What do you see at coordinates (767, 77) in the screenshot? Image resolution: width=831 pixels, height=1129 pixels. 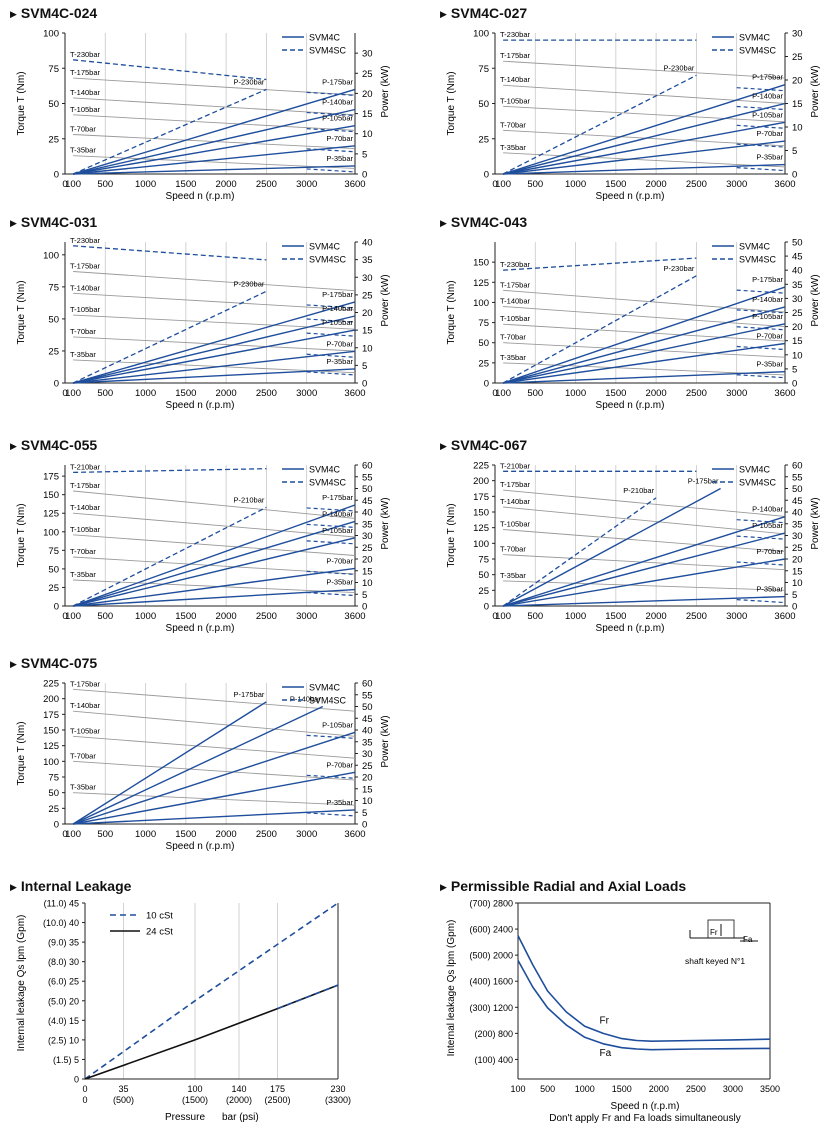 I see `power-label: P-175bar` at bounding box center [767, 77].